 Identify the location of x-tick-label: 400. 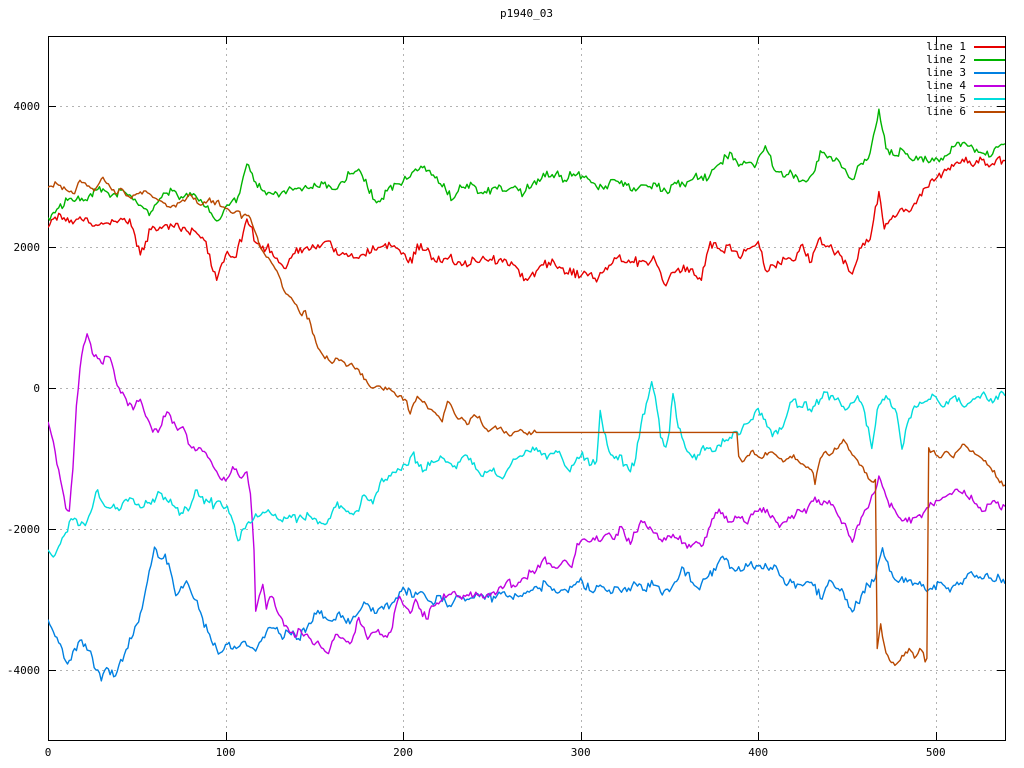
(758, 752).